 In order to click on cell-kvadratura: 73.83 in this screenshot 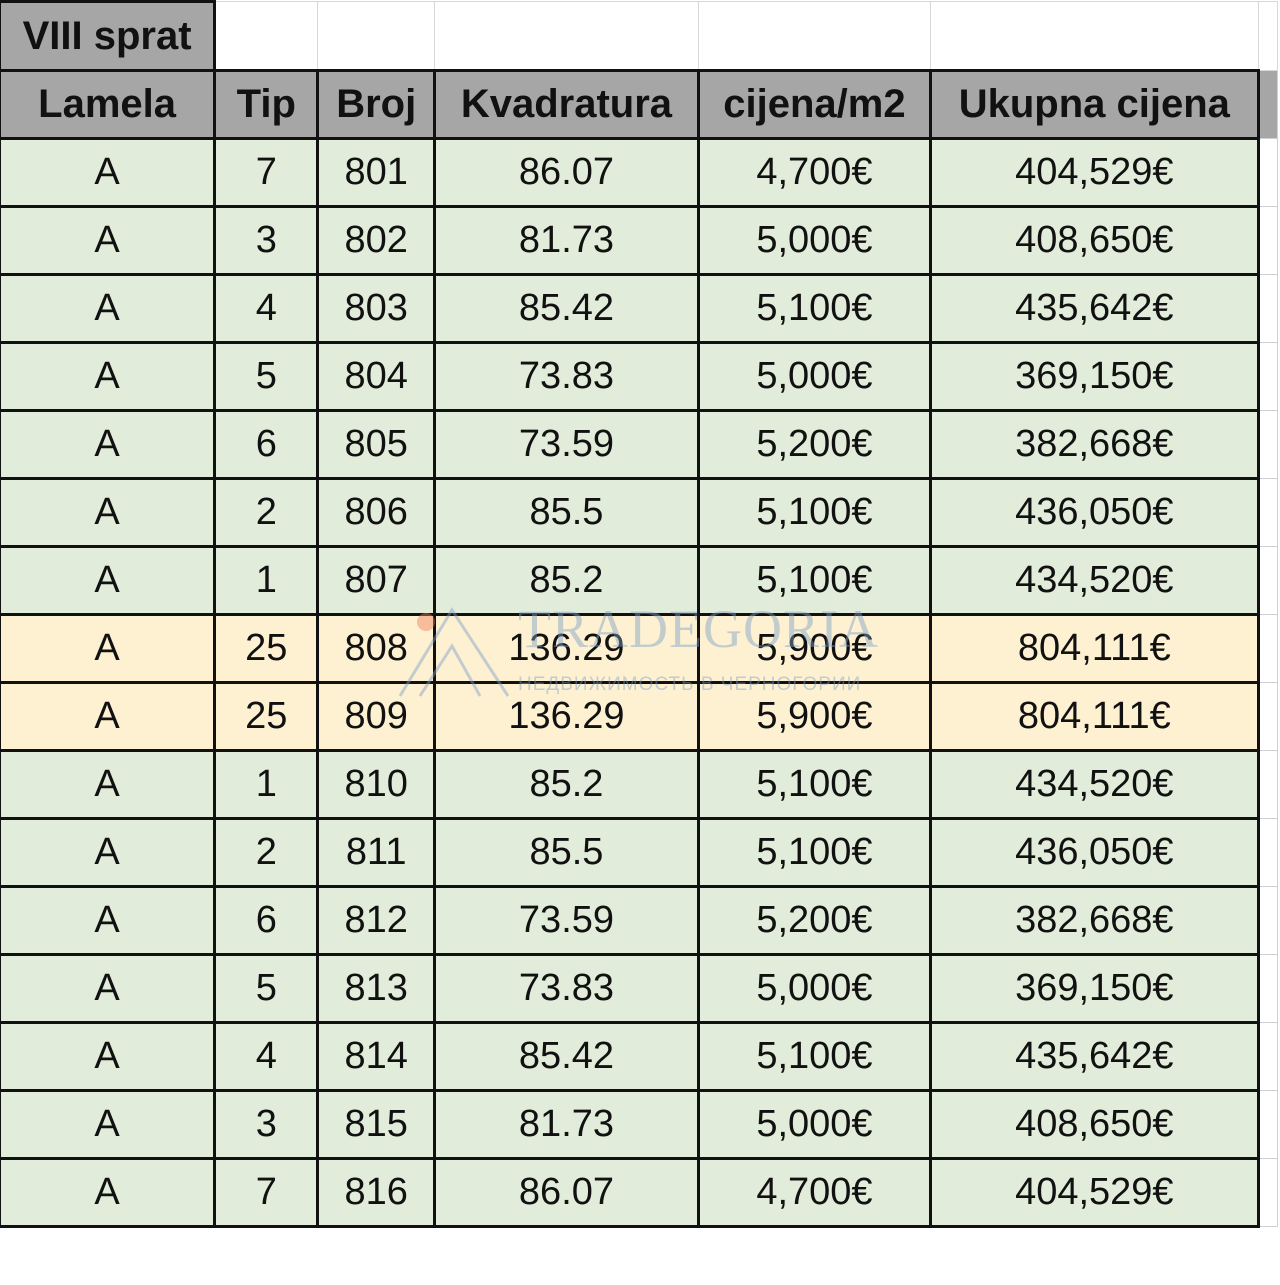, I will do `click(566, 988)`.